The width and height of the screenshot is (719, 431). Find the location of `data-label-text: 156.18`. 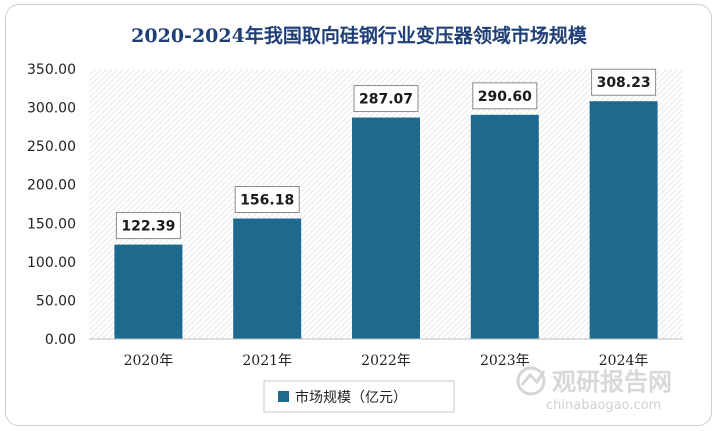

data-label-text: 156.18 is located at coordinates (267, 201).